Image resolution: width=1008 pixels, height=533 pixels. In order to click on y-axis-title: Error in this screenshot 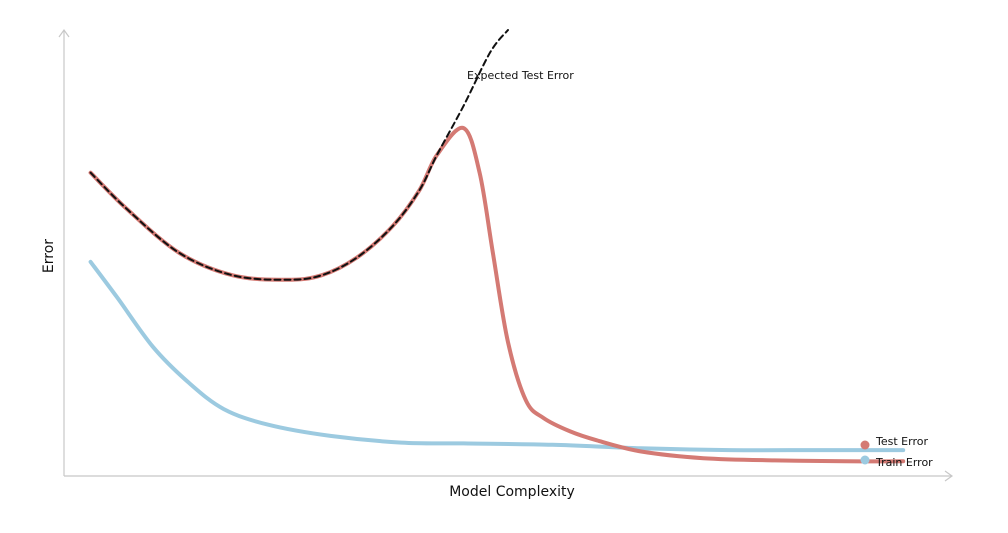, I will do `click(49, 256)`.